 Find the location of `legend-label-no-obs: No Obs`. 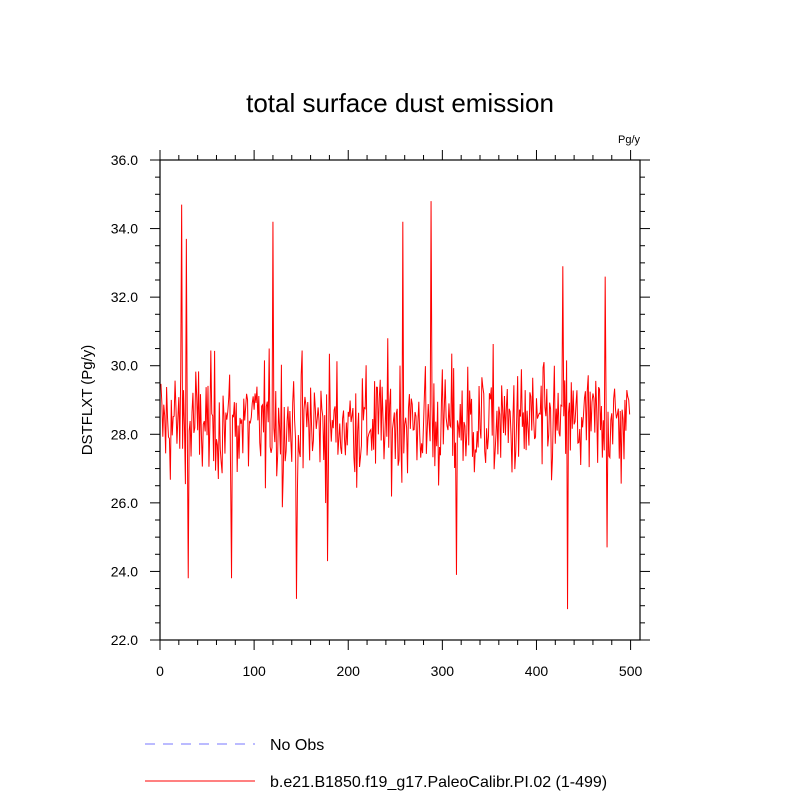

legend-label-no-obs: No Obs is located at coordinates (297, 745).